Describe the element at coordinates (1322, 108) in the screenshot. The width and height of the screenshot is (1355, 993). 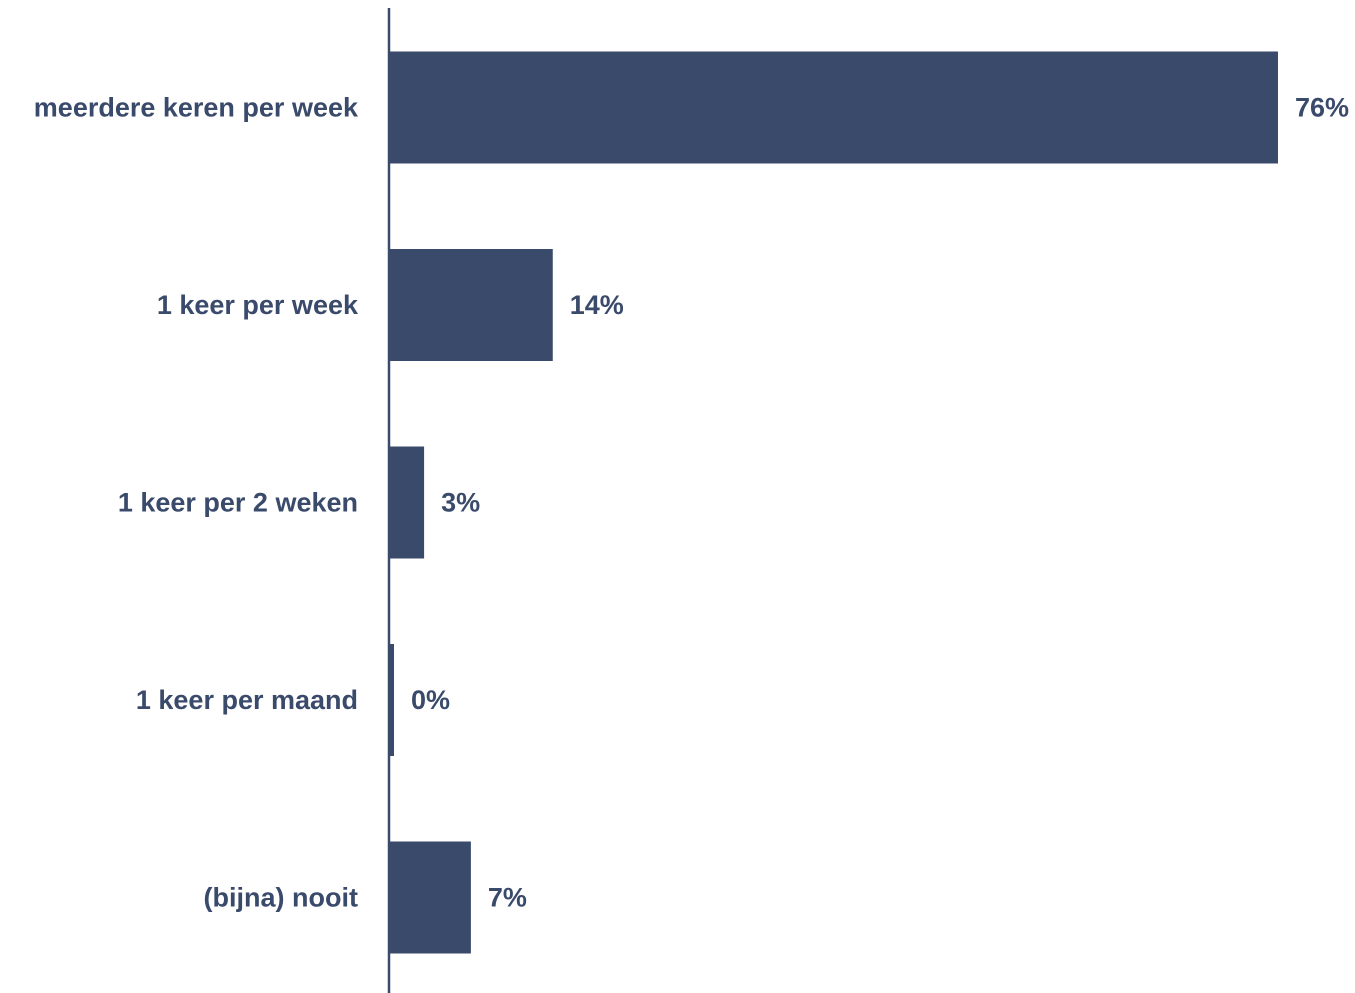
I see `value-label: 76%` at that location.